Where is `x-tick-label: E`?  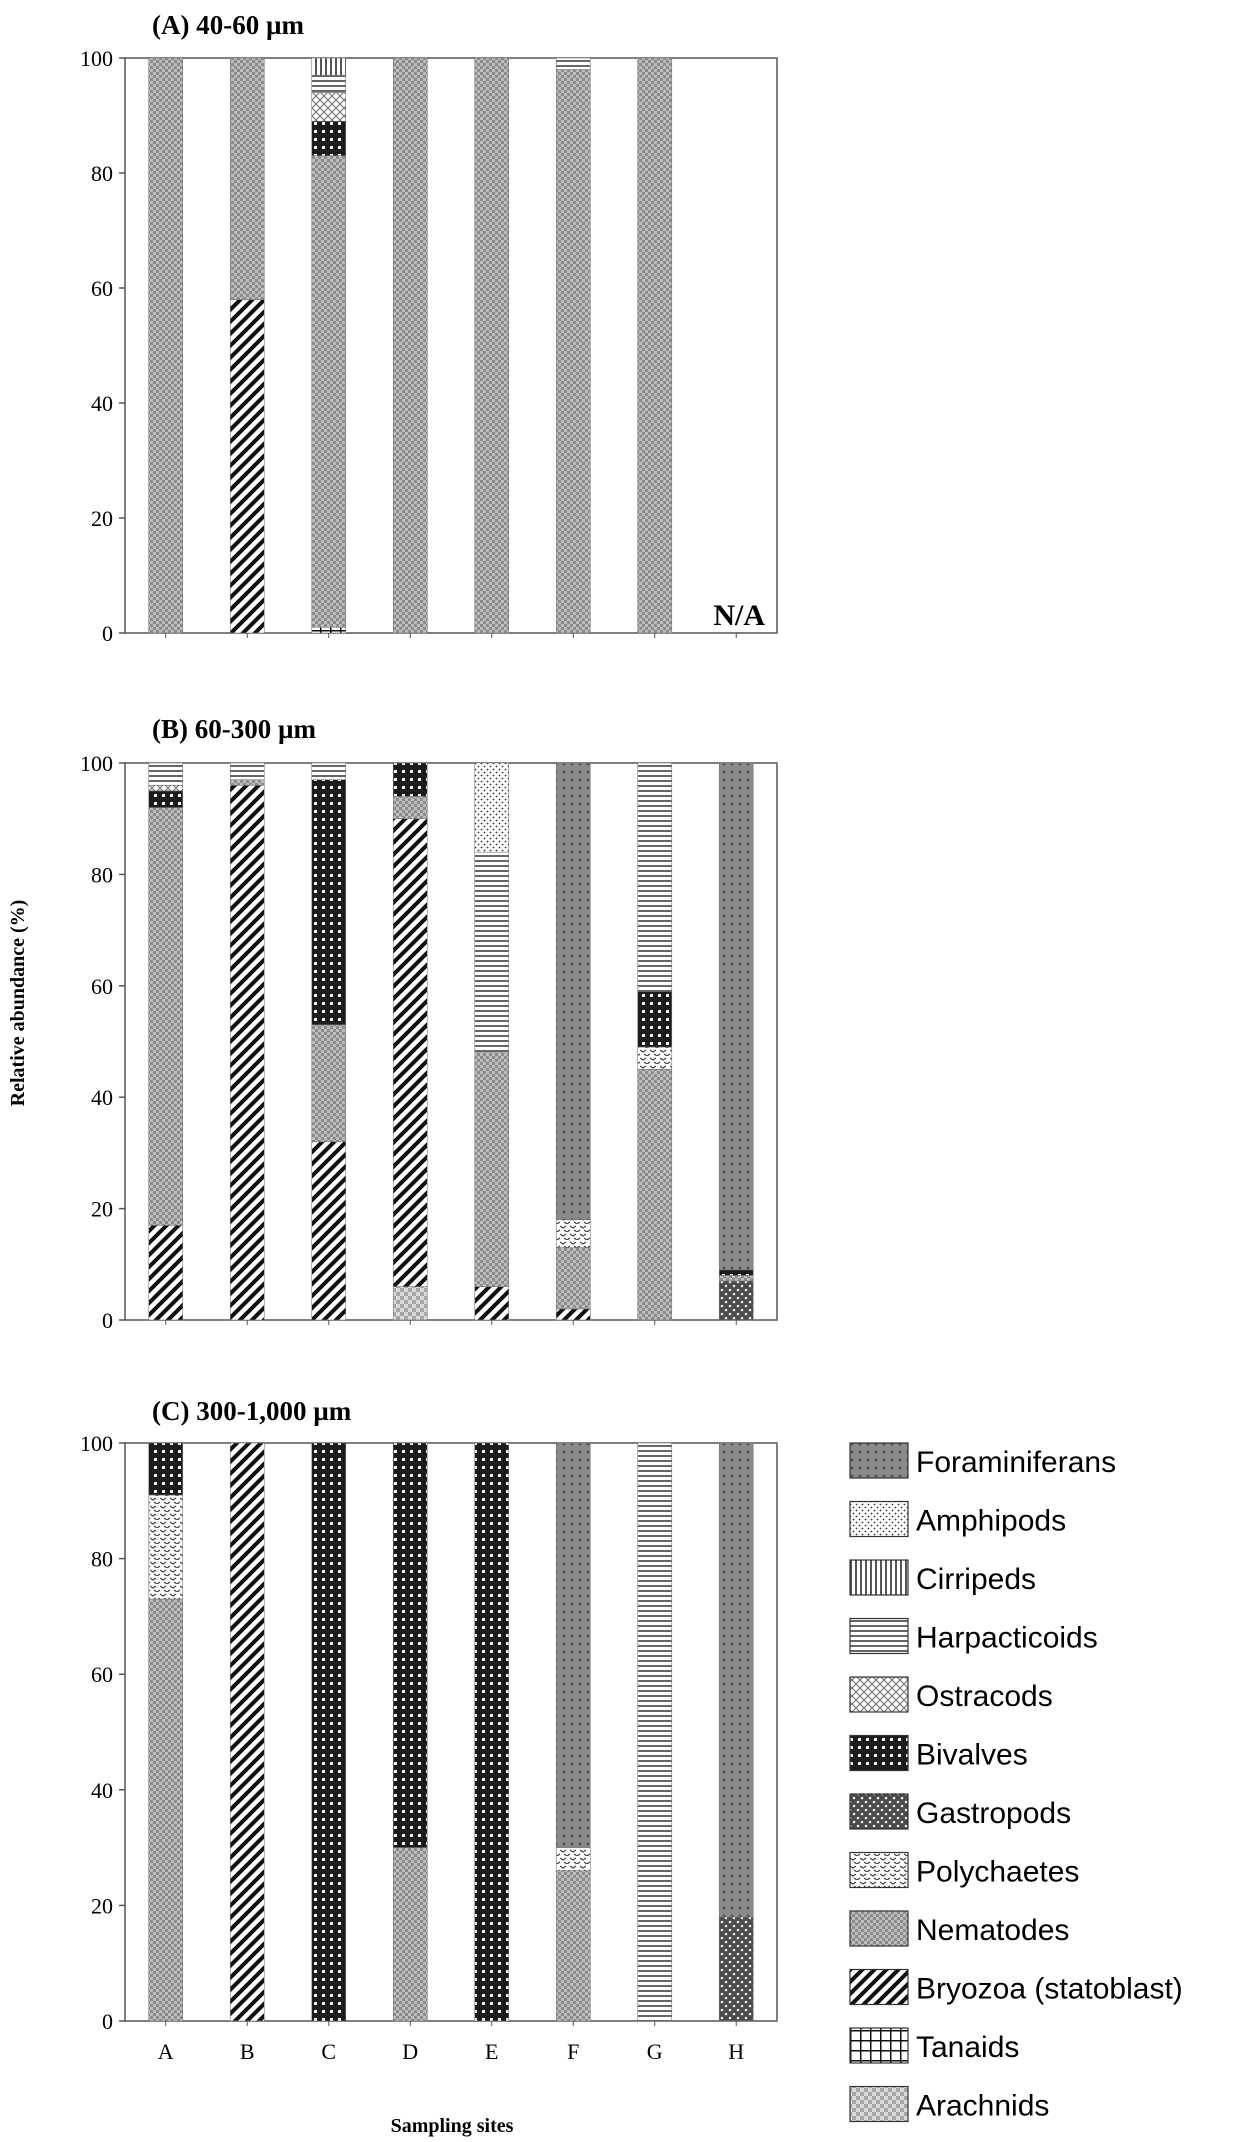 x-tick-label: E is located at coordinates (491, 2051).